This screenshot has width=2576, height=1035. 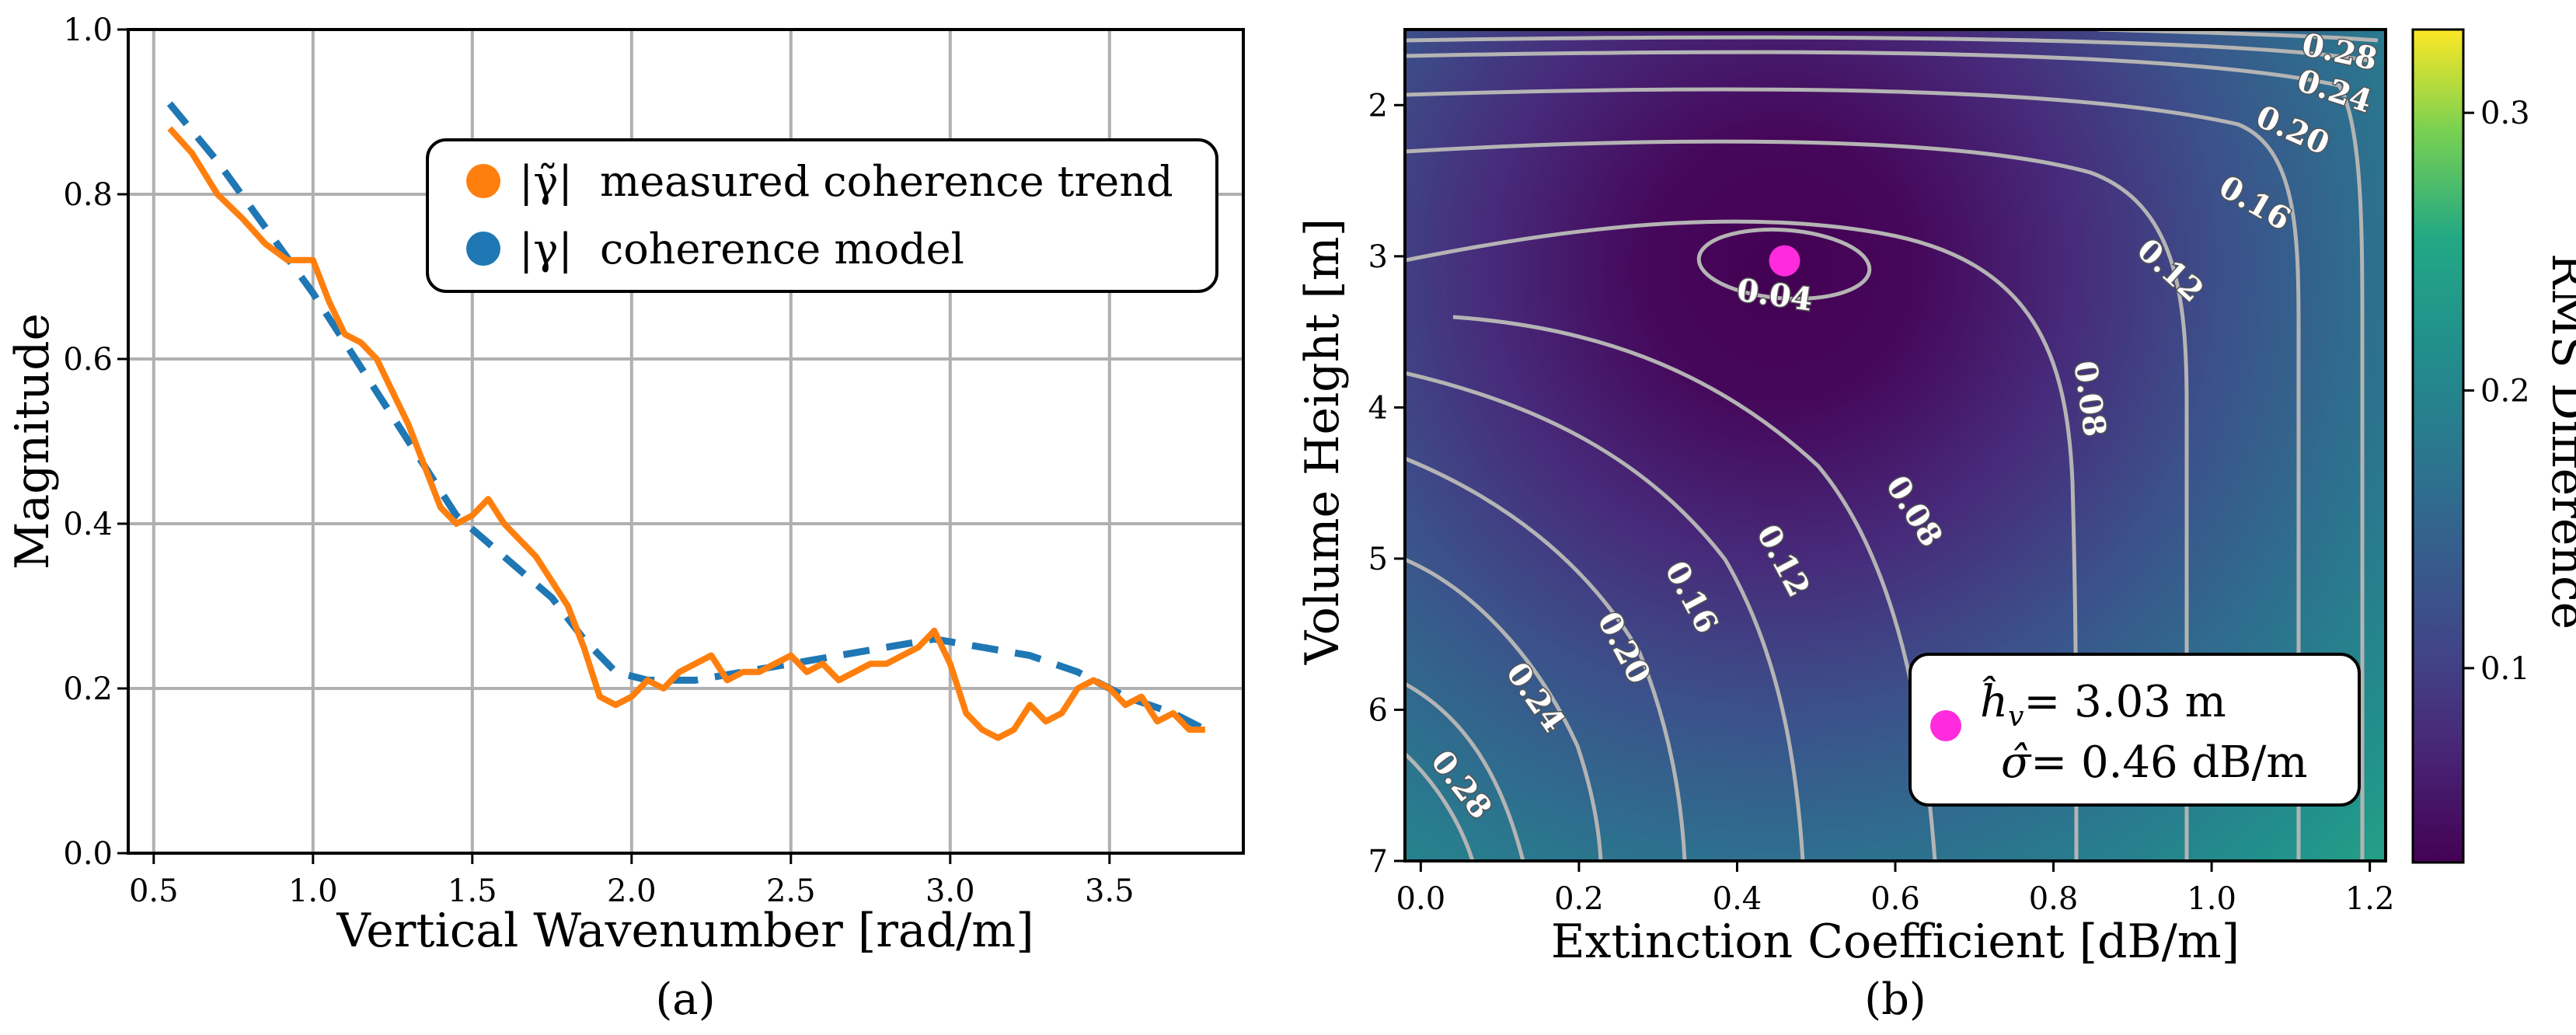 What do you see at coordinates (546, 249) in the screenshot?
I see `legend-symbol-model: |γ|` at bounding box center [546, 249].